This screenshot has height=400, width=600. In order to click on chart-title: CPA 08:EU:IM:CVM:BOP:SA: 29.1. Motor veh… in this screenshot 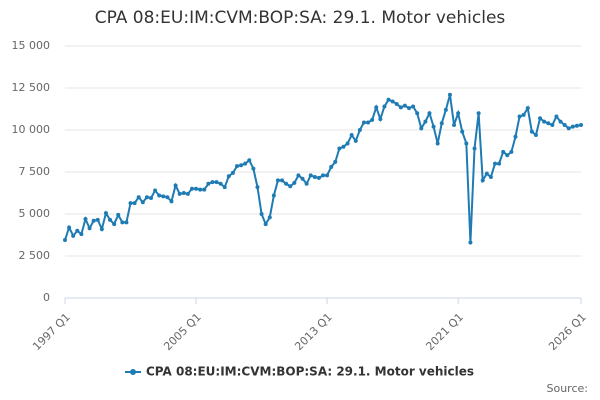, I will do `click(300, 18)`.